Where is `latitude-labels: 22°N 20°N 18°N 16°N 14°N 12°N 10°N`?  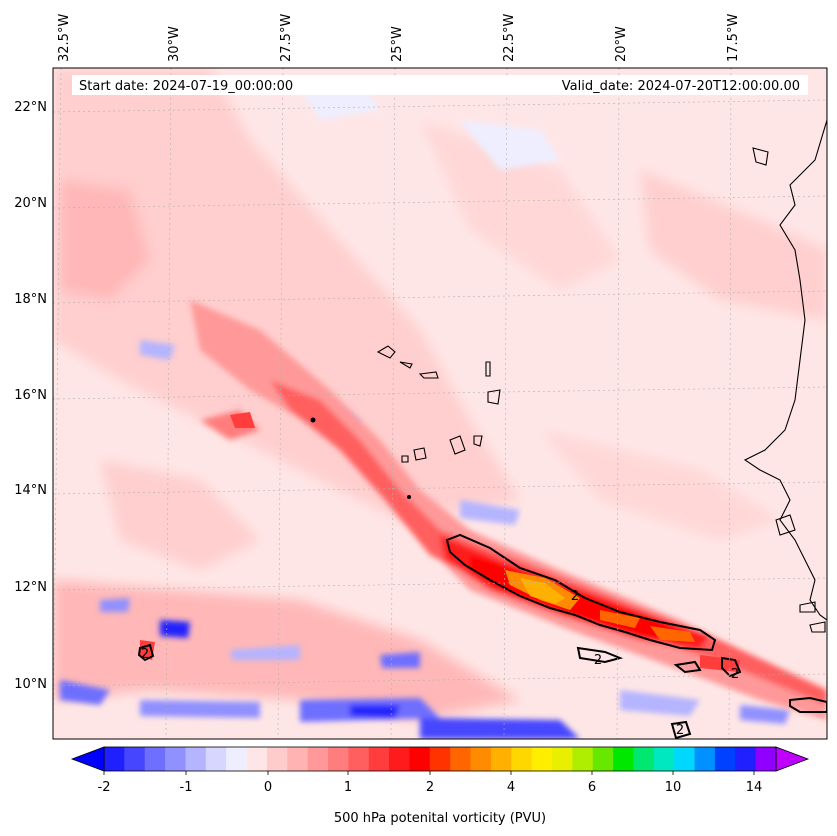 latitude-labels: 22°N 20°N 18°N 16°N 14°N 12°N 10°N is located at coordinates (30, 396).